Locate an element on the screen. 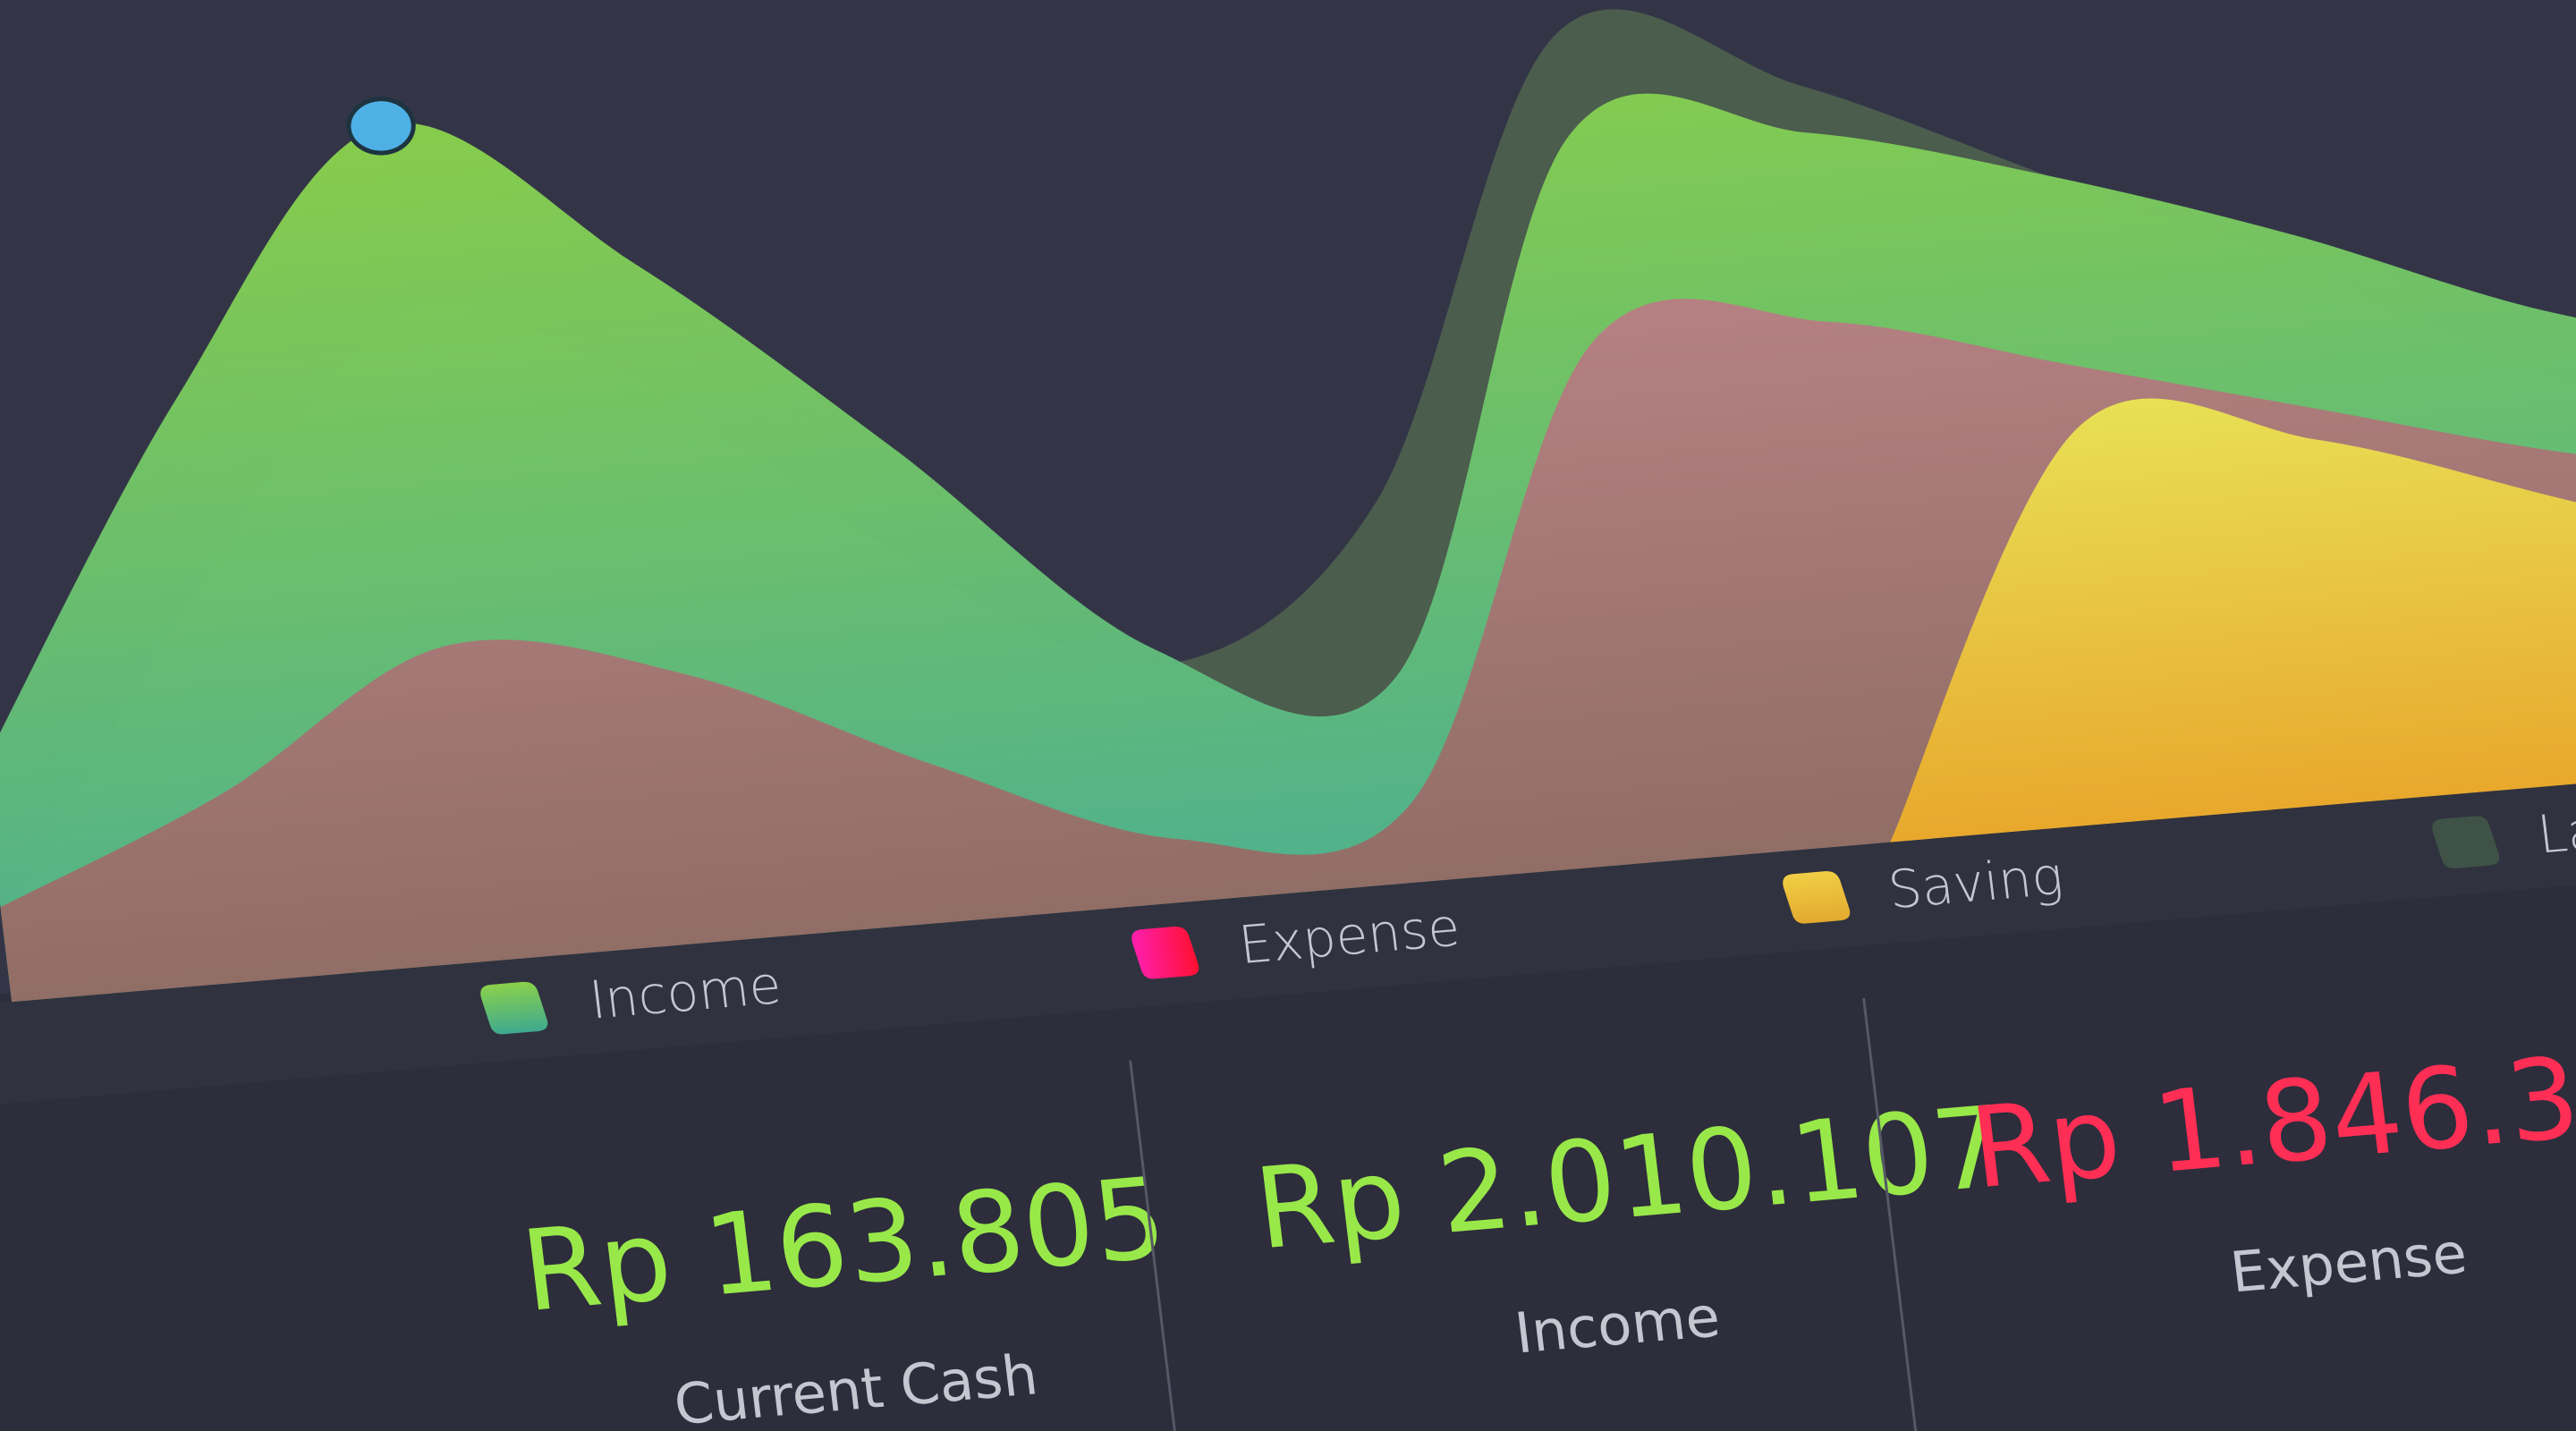 The image size is (2576, 1431). saving-swatch is located at coordinates (1817, 898).